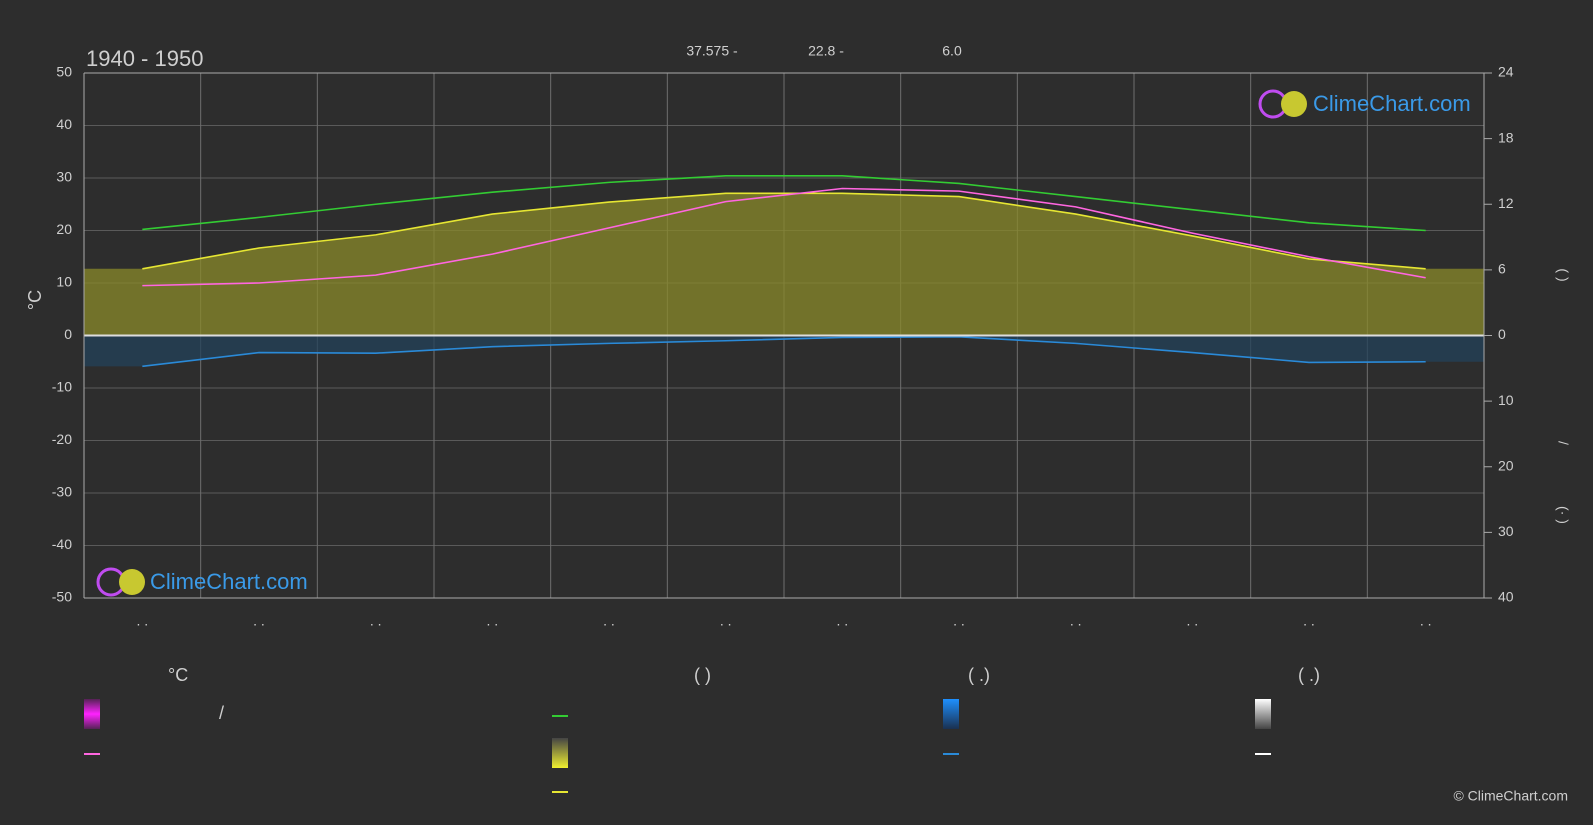 The image size is (1593, 825). I want to click on area, so click(784, 351).